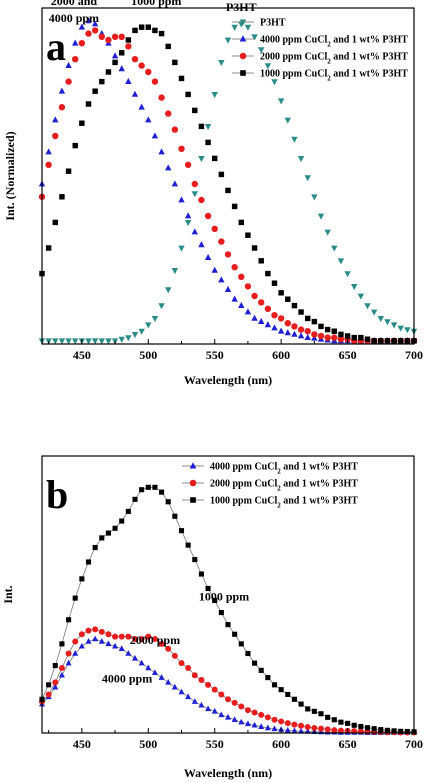 This screenshot has width=424, height=783. What do you see at coordinates (193, 483) in the screenshot?
I see `legend-marker` at bounding box center [193, 483].